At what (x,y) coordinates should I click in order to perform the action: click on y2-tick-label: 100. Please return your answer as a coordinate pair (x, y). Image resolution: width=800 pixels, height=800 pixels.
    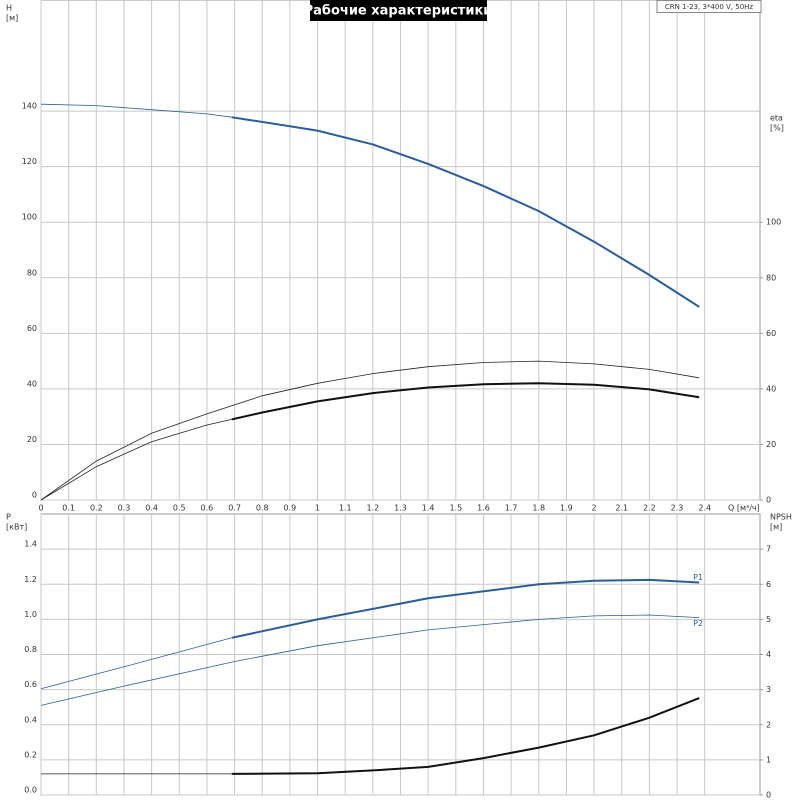
    Looking at the image, I should click on (773, 222).